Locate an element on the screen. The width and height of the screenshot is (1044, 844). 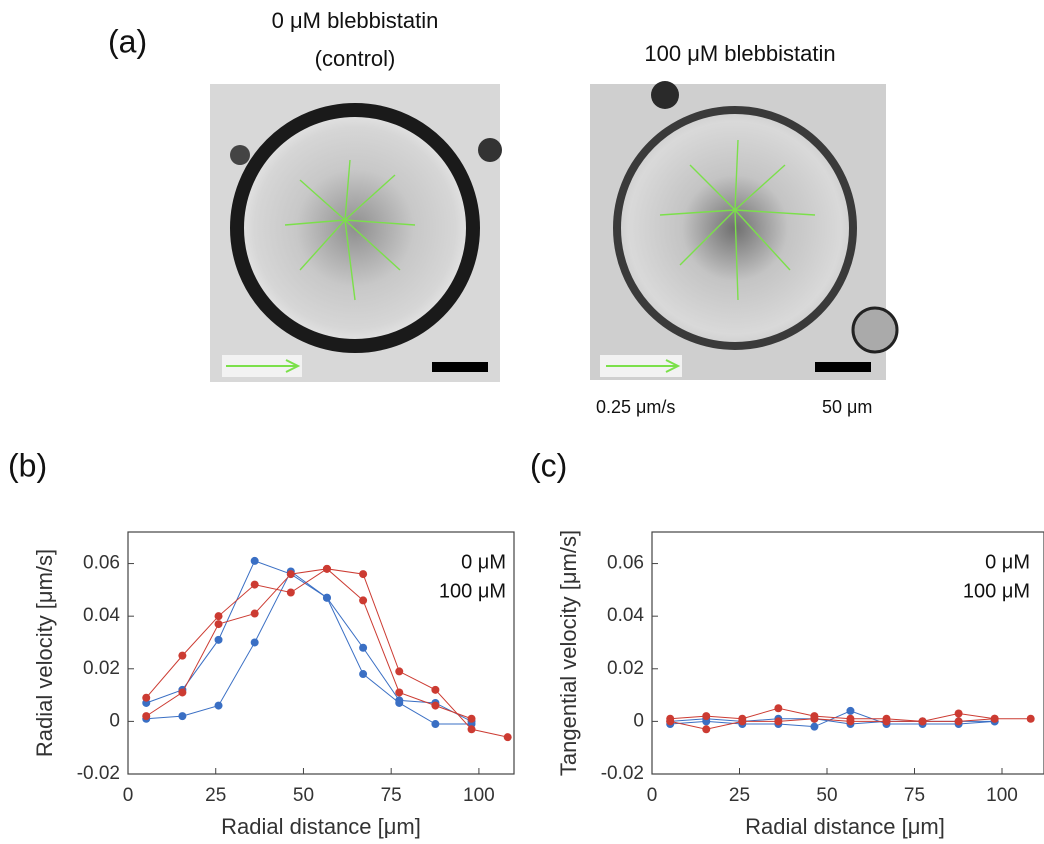
y-axis-label: Radial velocity [μm/s] is located at coordinates (44, 653).